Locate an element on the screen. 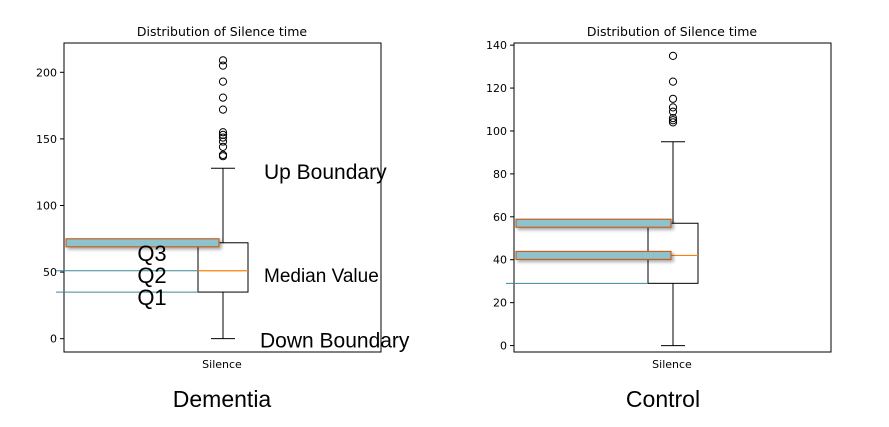 The width and height of the screenshot is (889, 427). y-tick-label: 80 is located at coordinates (500, 174).